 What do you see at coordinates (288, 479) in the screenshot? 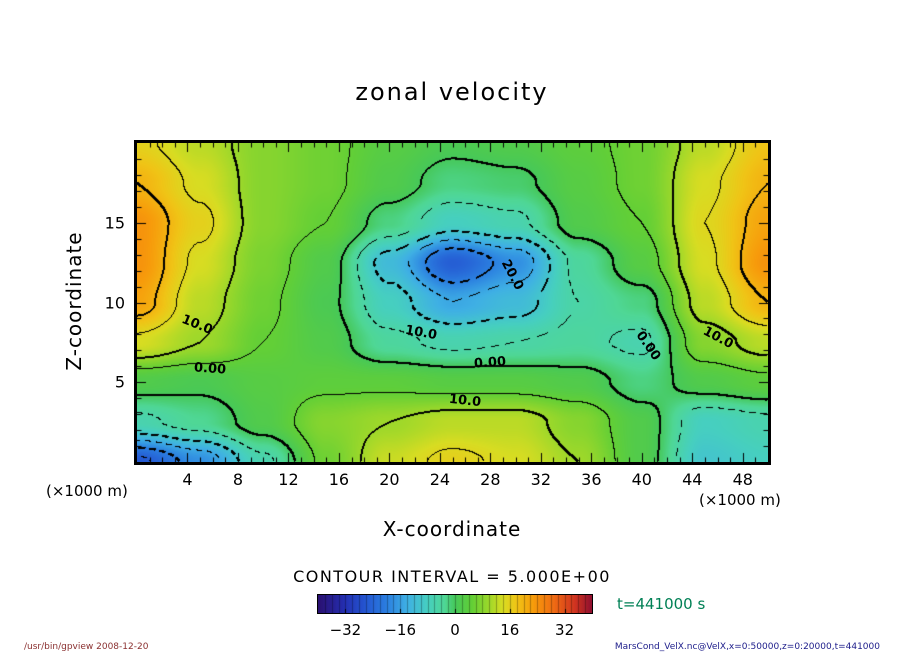
I see `x-tick-label: 12` at bounding box center [288, 479].